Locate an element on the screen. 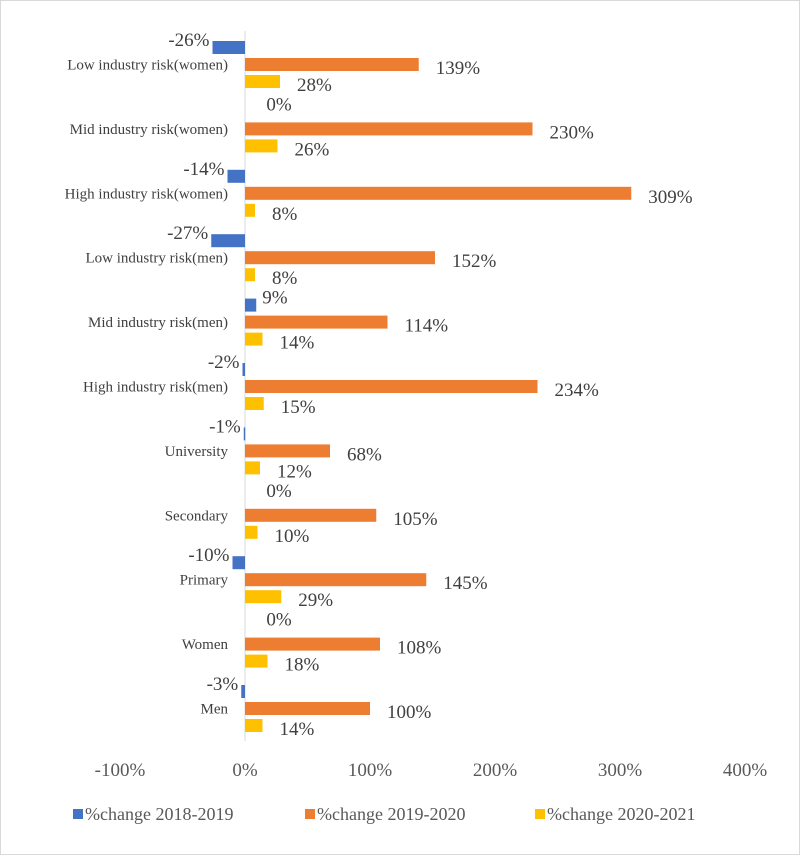 The image size is (800, 855). data-label: 139% is located at coordinates (458, 68).